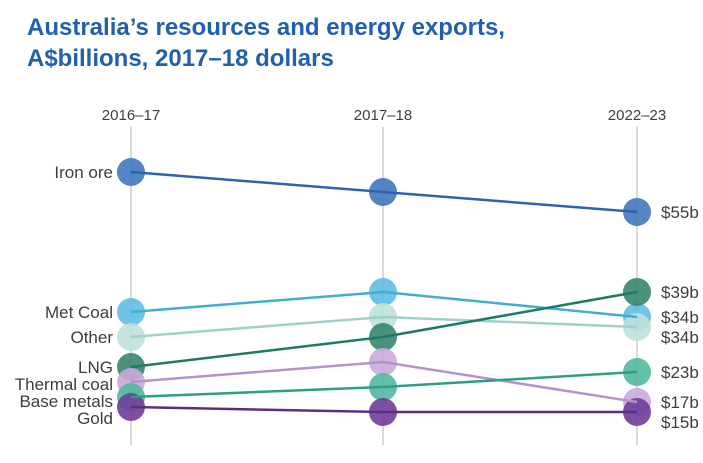 This screenshot has width=703, height=463. I want to click on category-label: 2016–17, so click(131, 115).